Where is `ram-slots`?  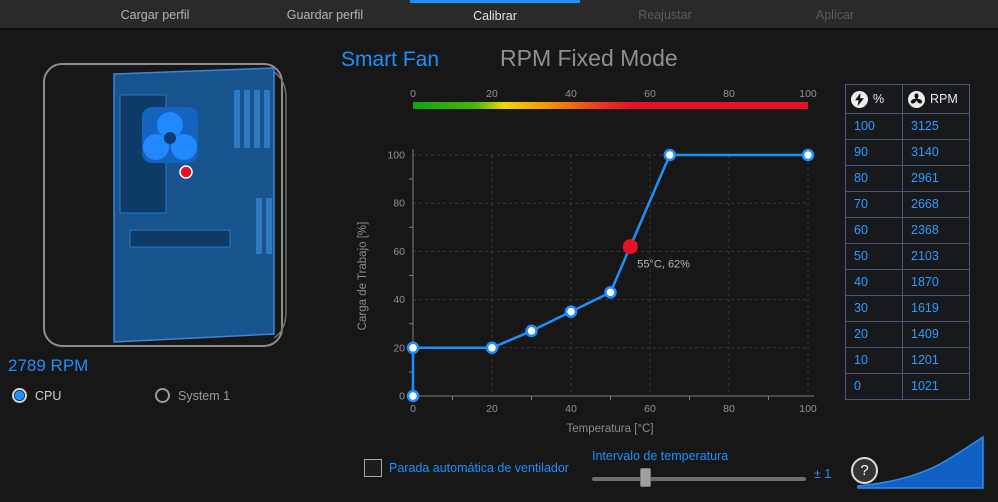 ram-slots is located at coordinates (253, 172).